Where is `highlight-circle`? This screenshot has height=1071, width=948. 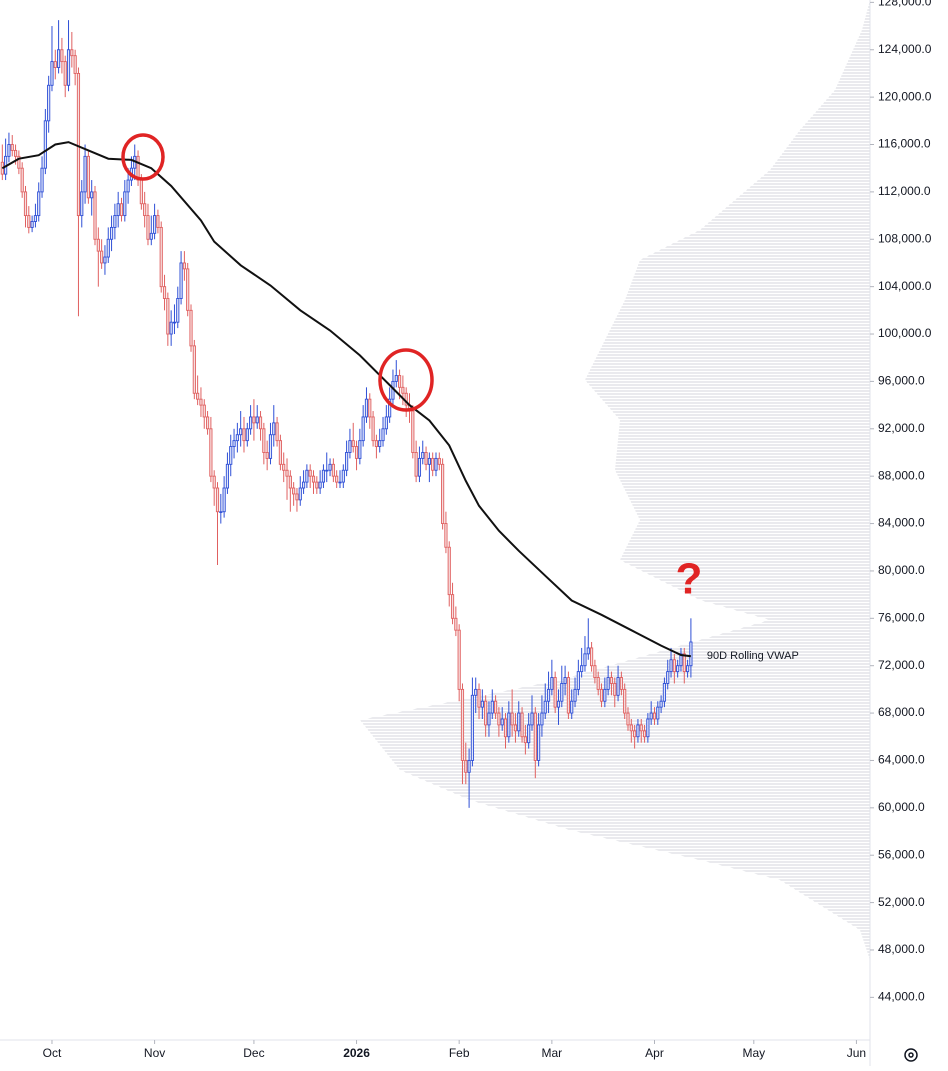 highlight-circle is located at coordinates (143, 157).